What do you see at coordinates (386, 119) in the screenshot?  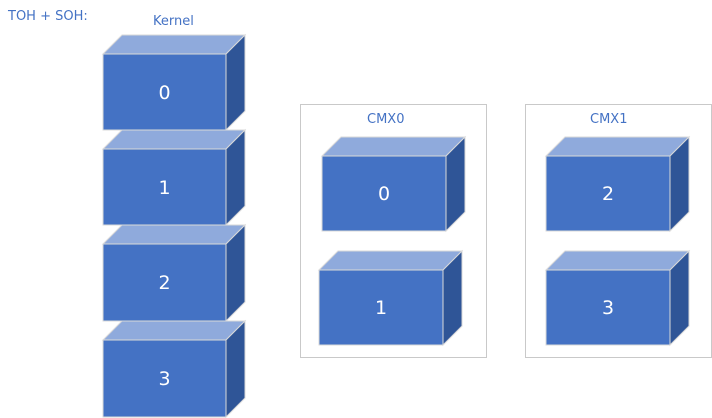 I see `cmx0-title: CMX0` at bounding box center [386, 119].